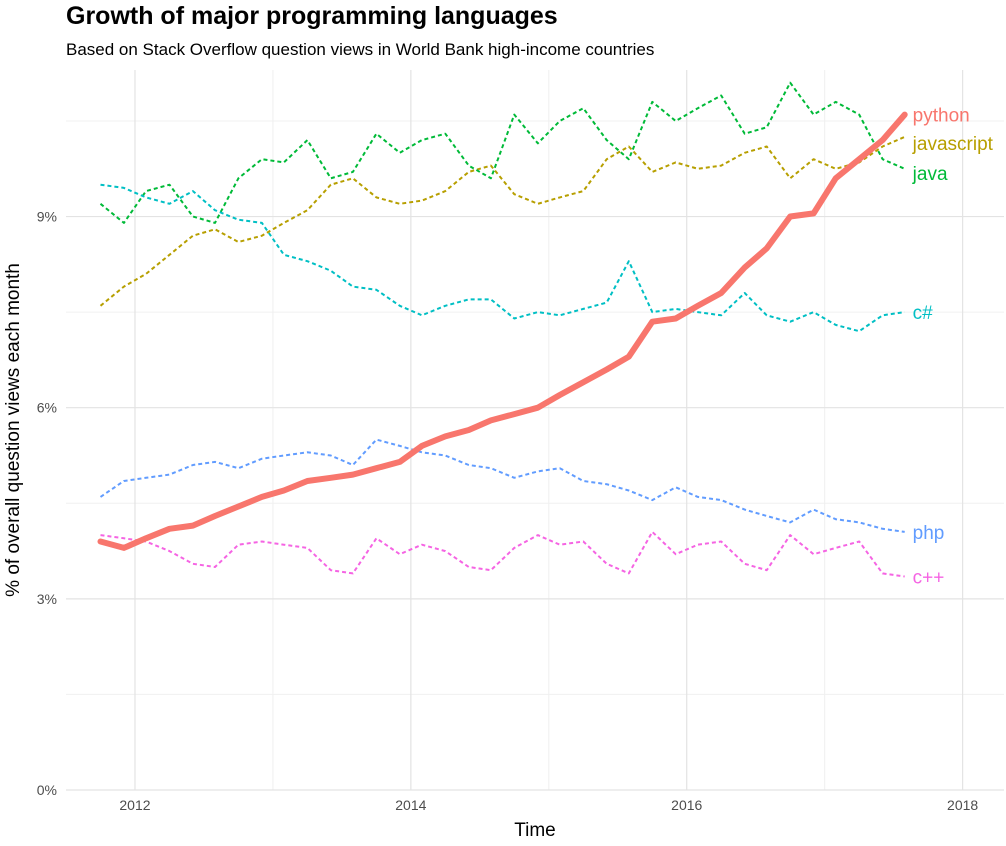  What do you see at coordinates (923, 313) in the screenshot?
I see `series-label-c#: c#` at bounding box center [923, 313].